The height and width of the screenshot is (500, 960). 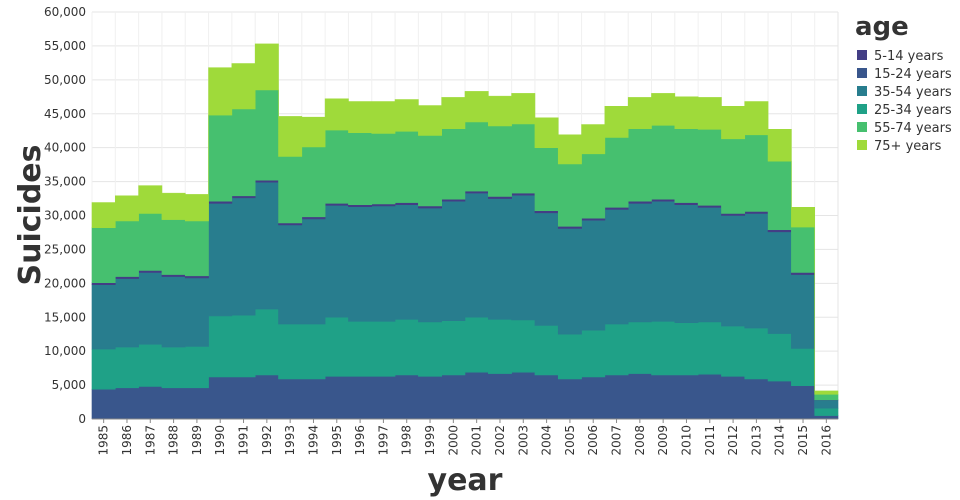 I want to click on x-tick-label: 2011, so click(x=710, y=440).